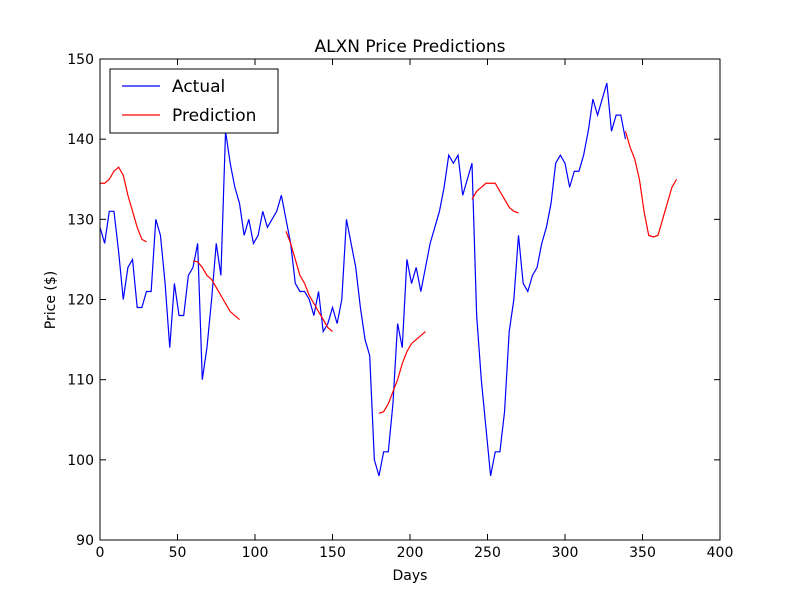  I want to click on x-tick-label: 0, so click(100, 553).